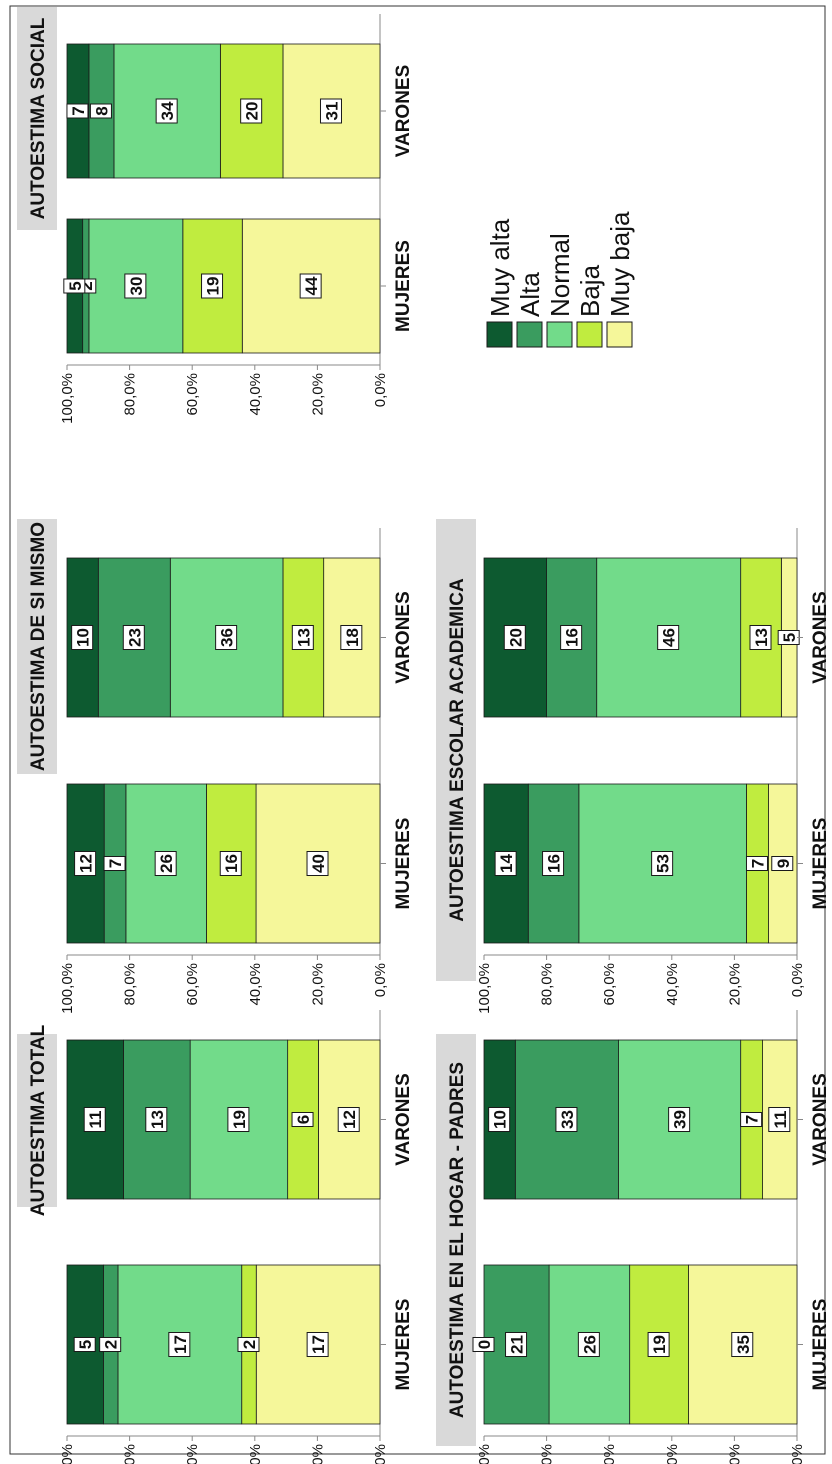 This screenshot has height=1464, width=832. I want to click on data-label-mujeres-normal: 30, so click(135, 286).